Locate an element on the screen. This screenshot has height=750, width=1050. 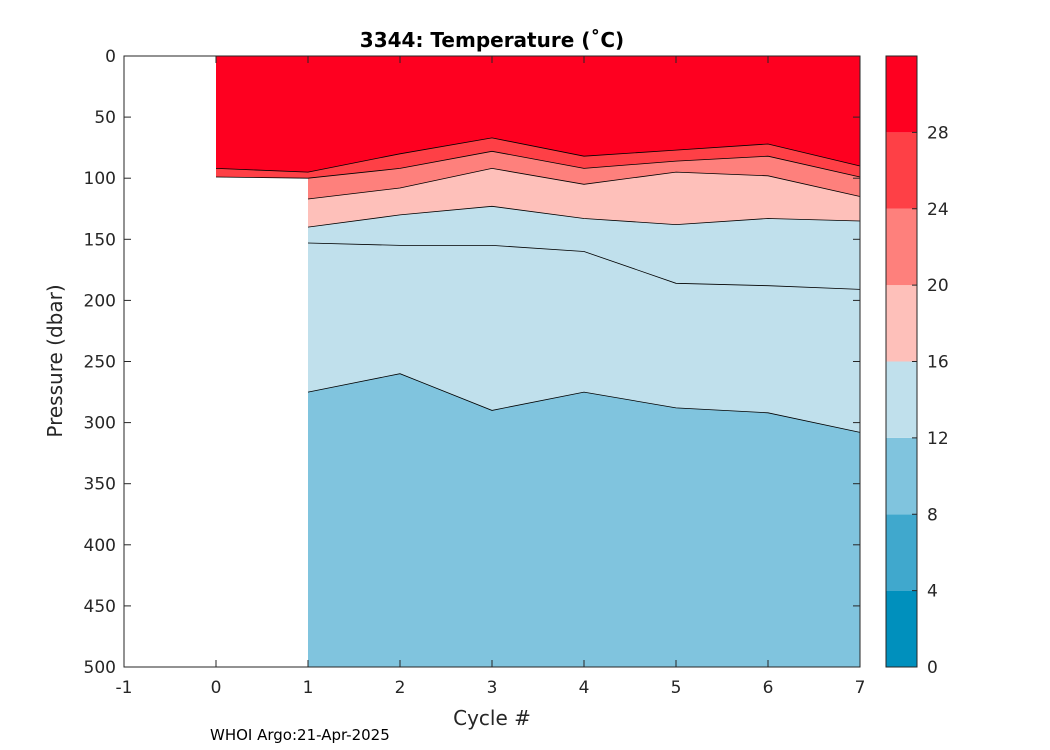
y-tick-label: 350 is located at coordinates (100, 485).